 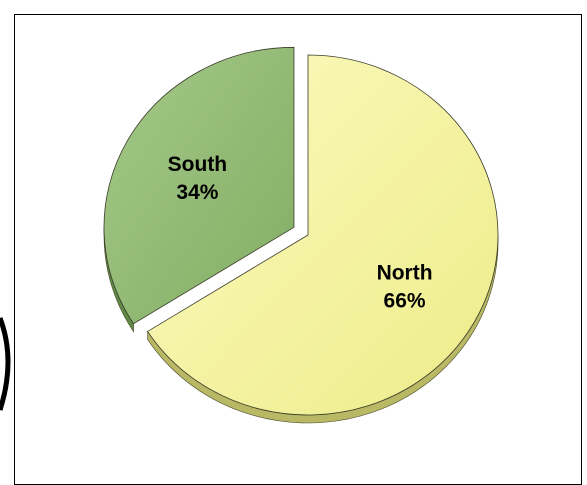 I want to click on edge-arc-decoration, so click(x=5, y=364).